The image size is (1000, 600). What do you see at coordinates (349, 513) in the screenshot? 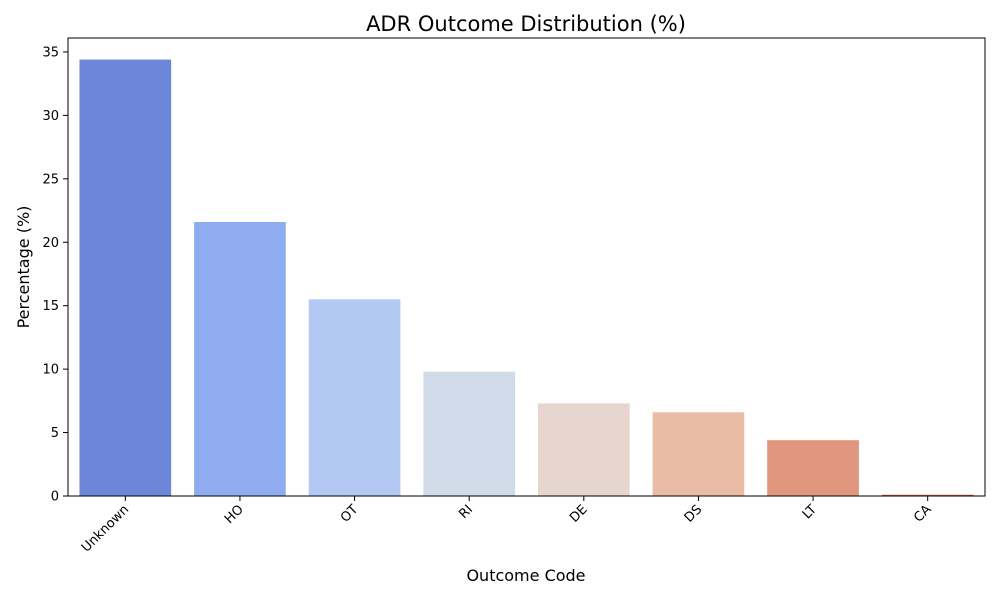
I see `x-tick-label: OT` at bounding box center [349, 513].